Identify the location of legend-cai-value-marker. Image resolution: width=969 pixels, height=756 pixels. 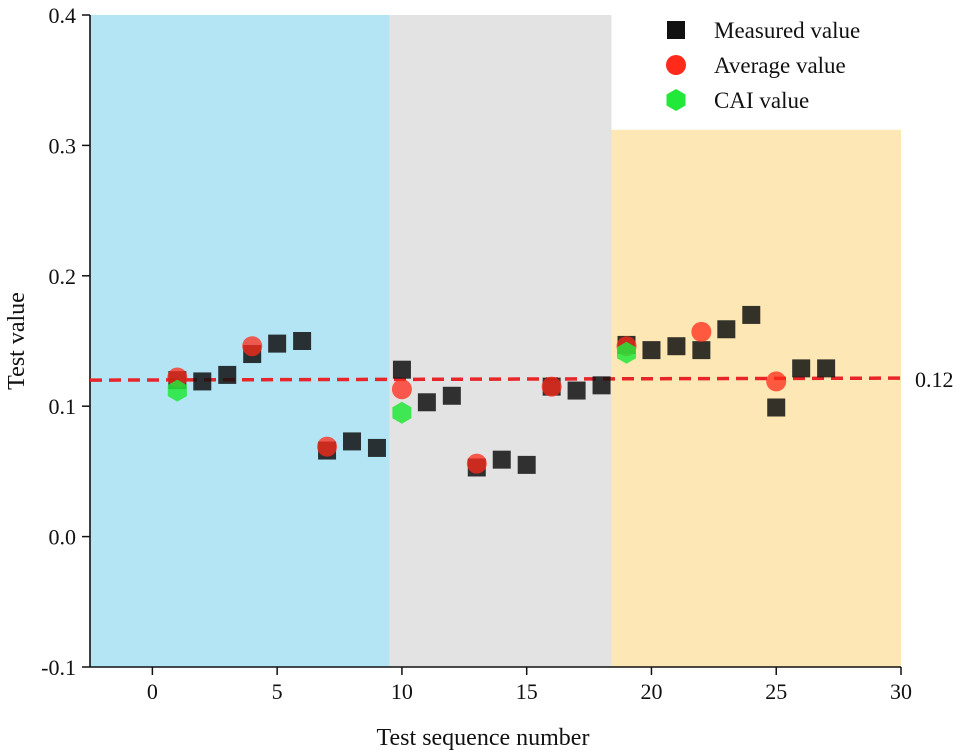
(676, 100).